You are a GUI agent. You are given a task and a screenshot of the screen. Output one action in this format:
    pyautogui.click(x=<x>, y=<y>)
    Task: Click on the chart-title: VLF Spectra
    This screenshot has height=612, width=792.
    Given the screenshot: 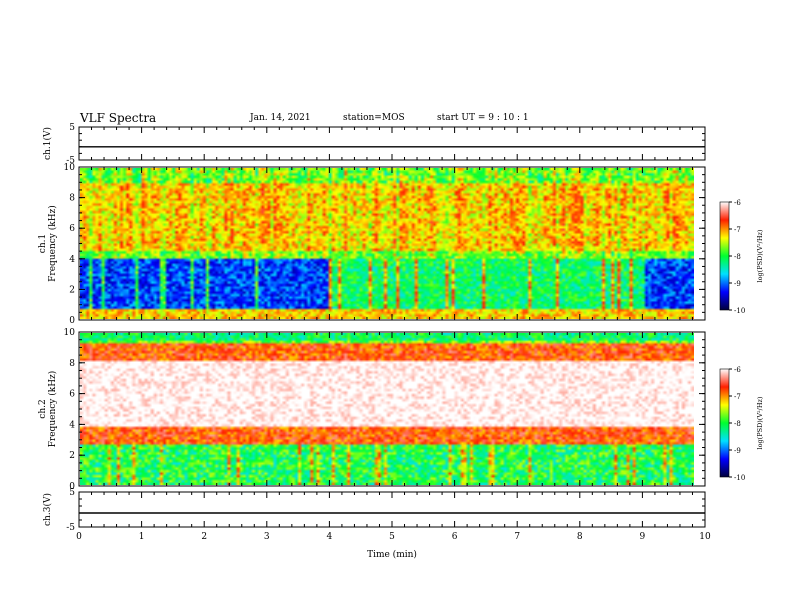 What is the action you would take?
    pyautogui.click(x=118, y=118)
    